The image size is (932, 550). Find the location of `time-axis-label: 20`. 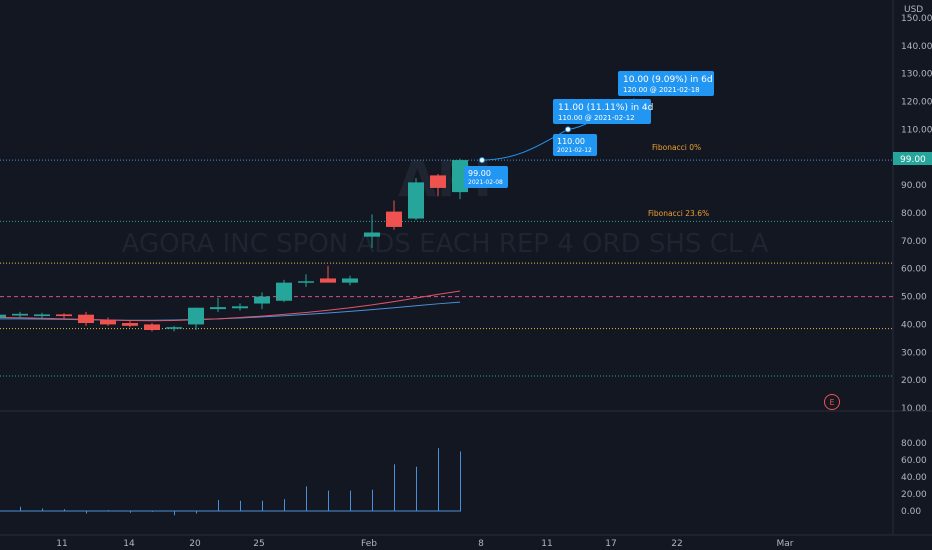

time-axis-label: 20 is located at coordinates (195, 544).